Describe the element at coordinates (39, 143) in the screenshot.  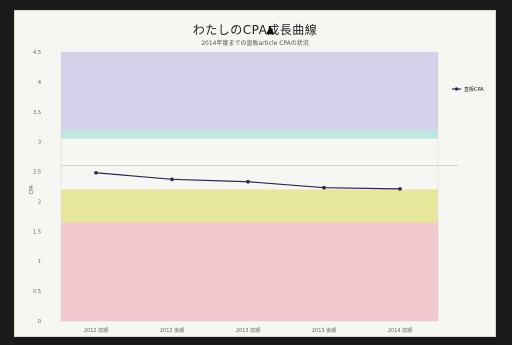
I see `y-tick-label: 3` at that location.